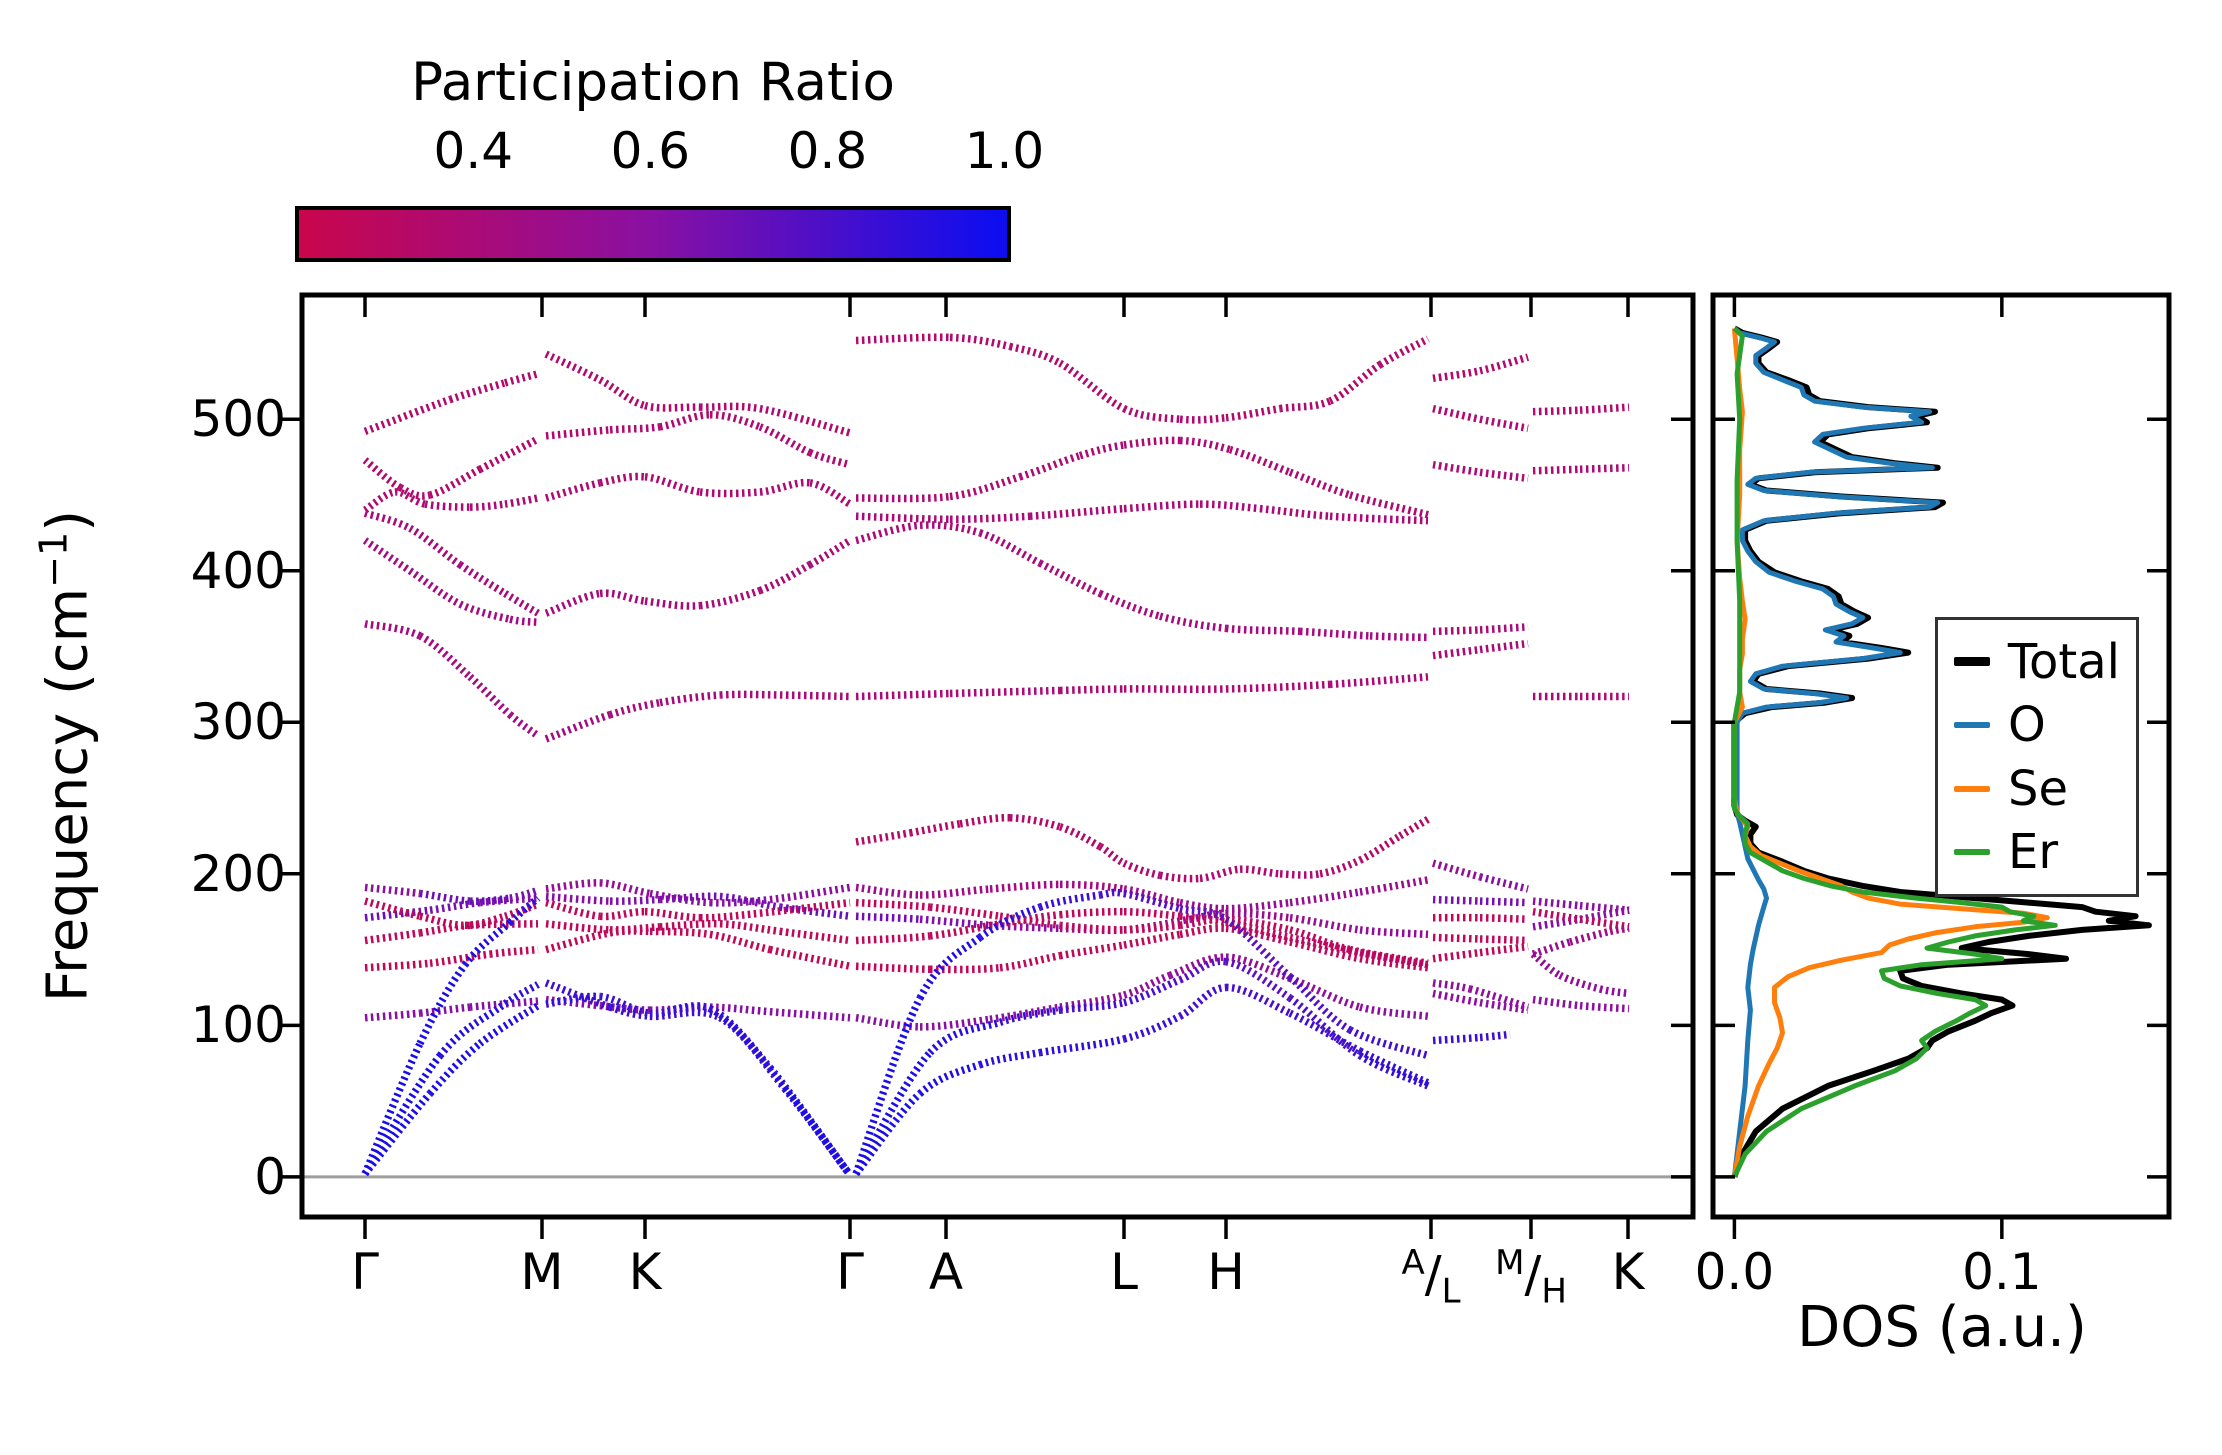 The height and width of the screenshot is (1455, 2222). What do you see at coordinates (1124, 1272) in the screenshot?
I see `kpath-label: L` at bounding box center [1124, 1272].